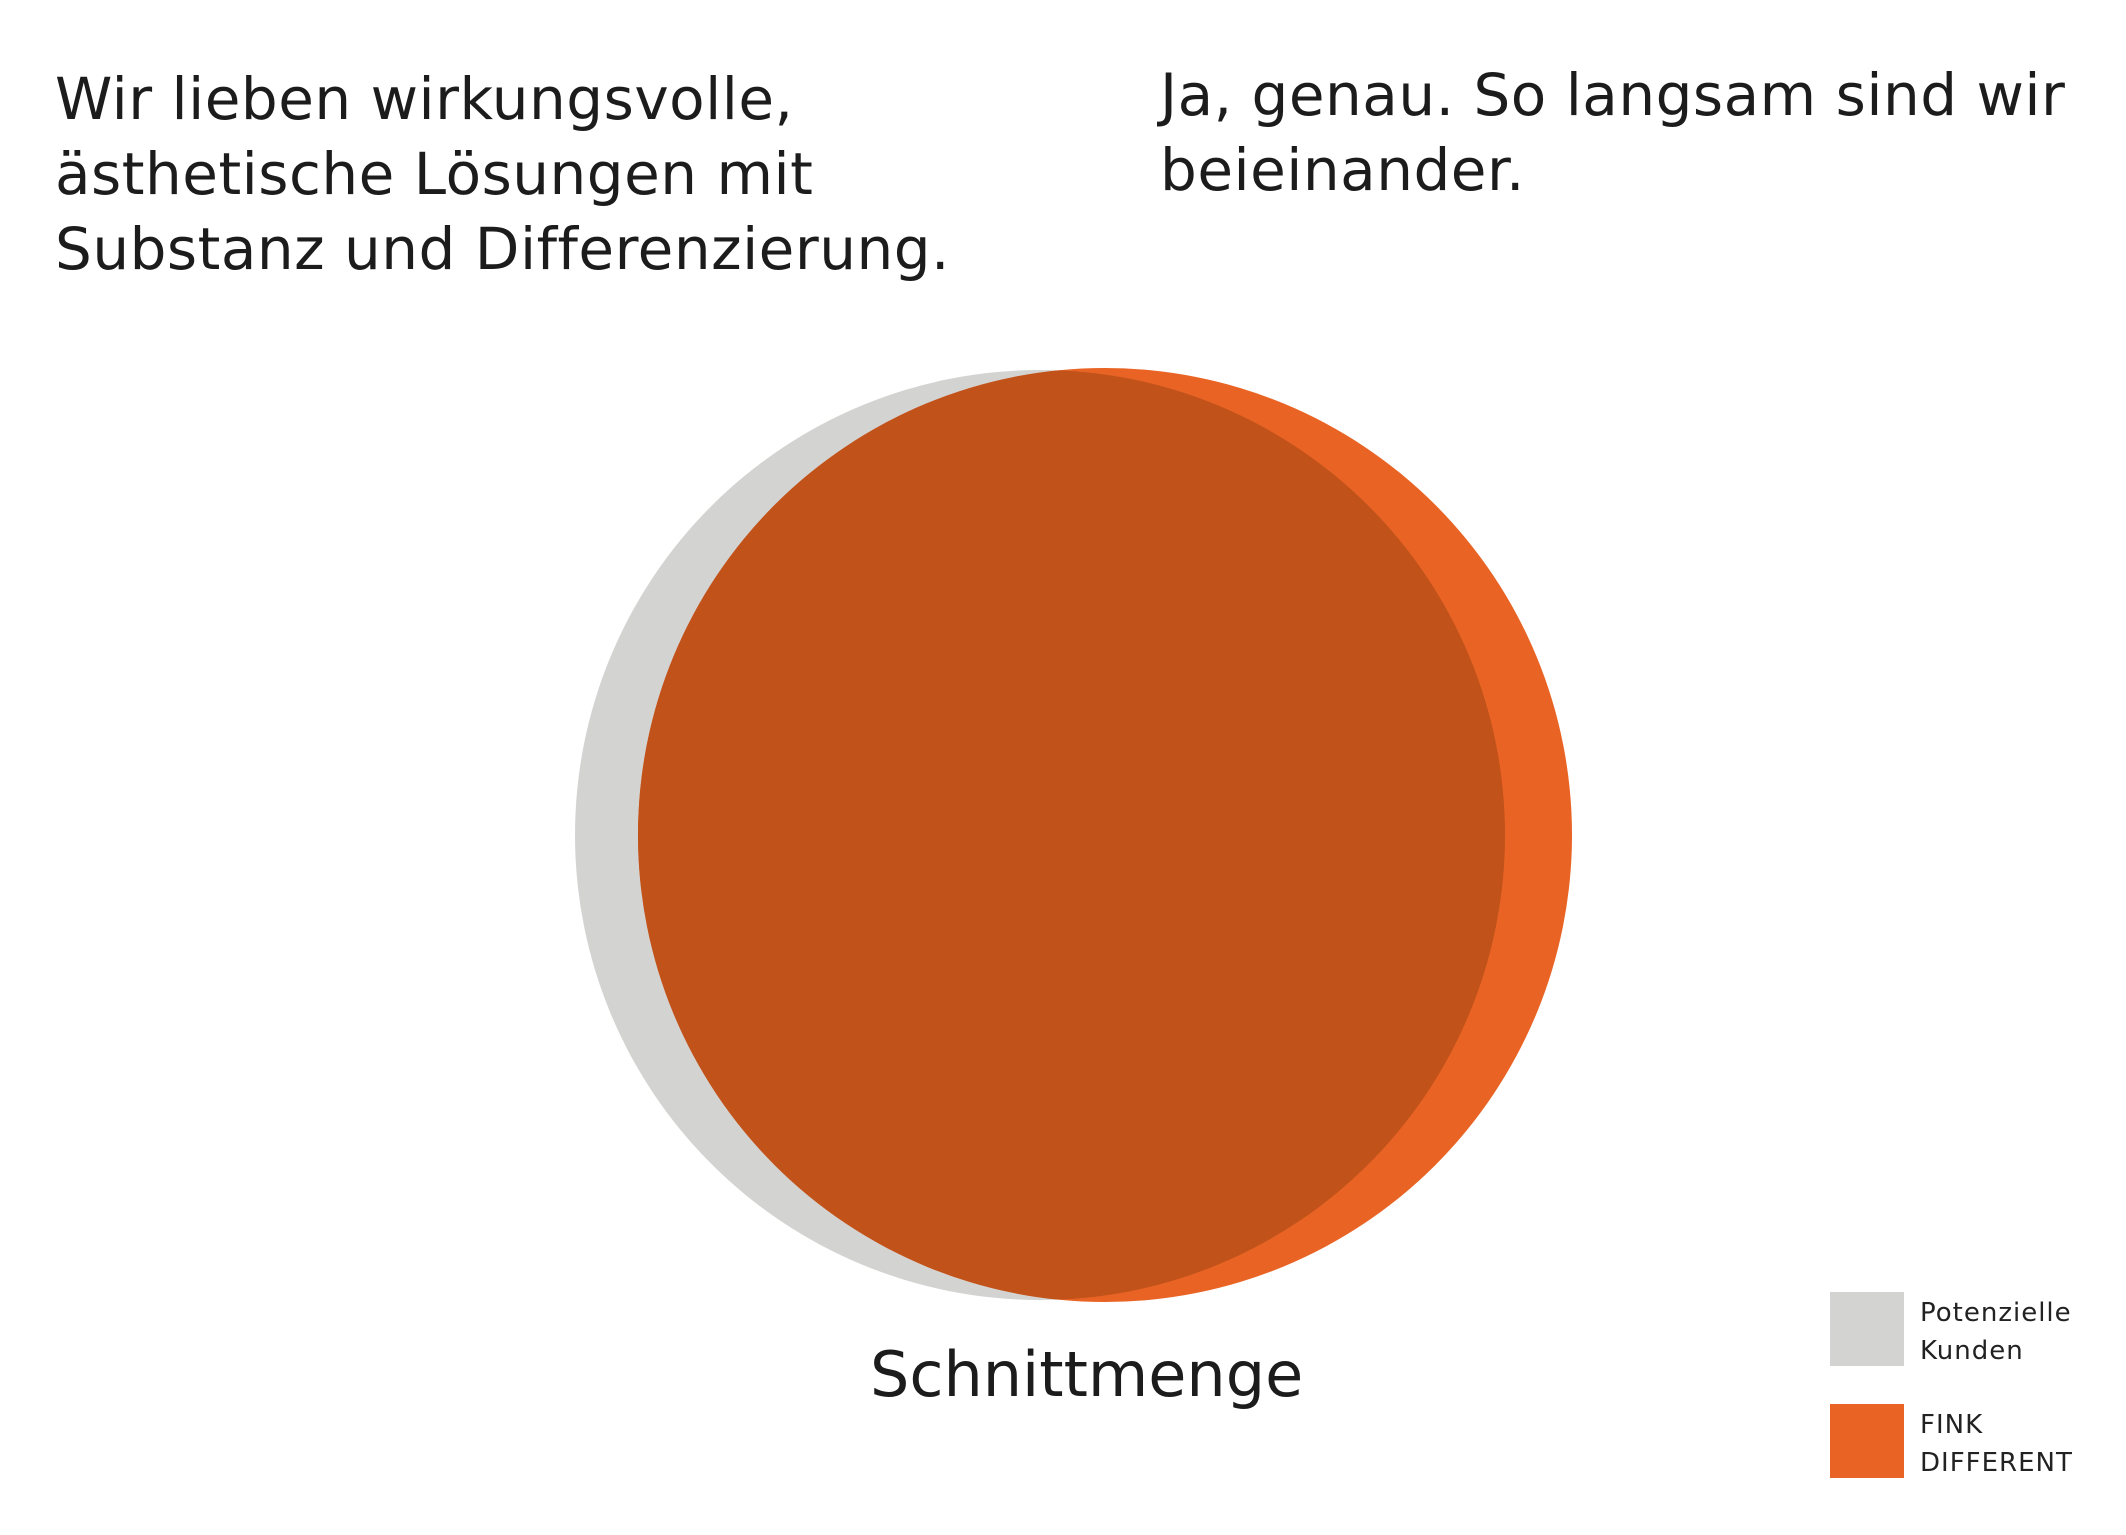  Describe the element at coordinates (502, 249) in the screenshot. I see `statement-left-line-3: Substanz und Differenzierung.` at that location.